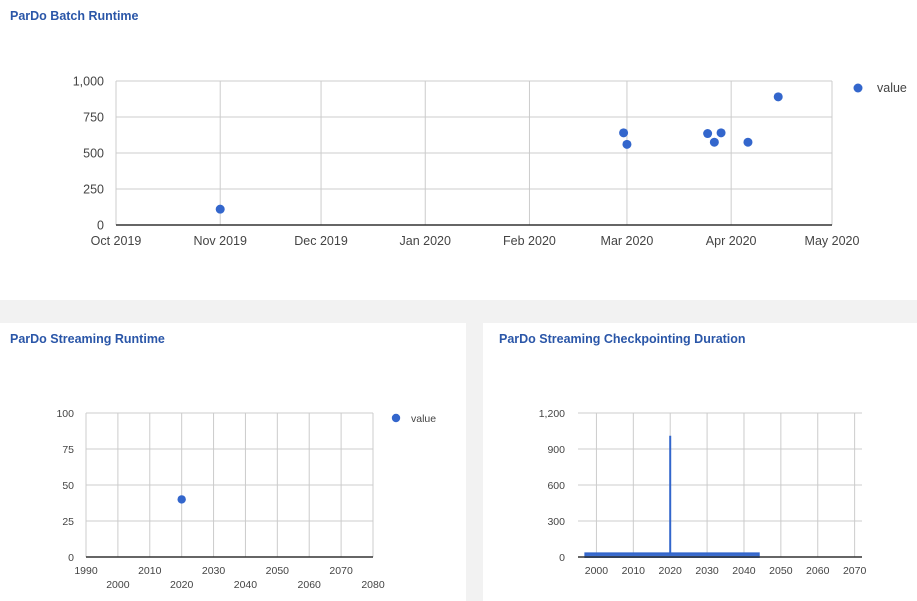 This screenshot has width=917, height=601. Describe the element at coordinates (425, 241) in the screenshot. I see `x-tick-label: Jan 2020` at that location.